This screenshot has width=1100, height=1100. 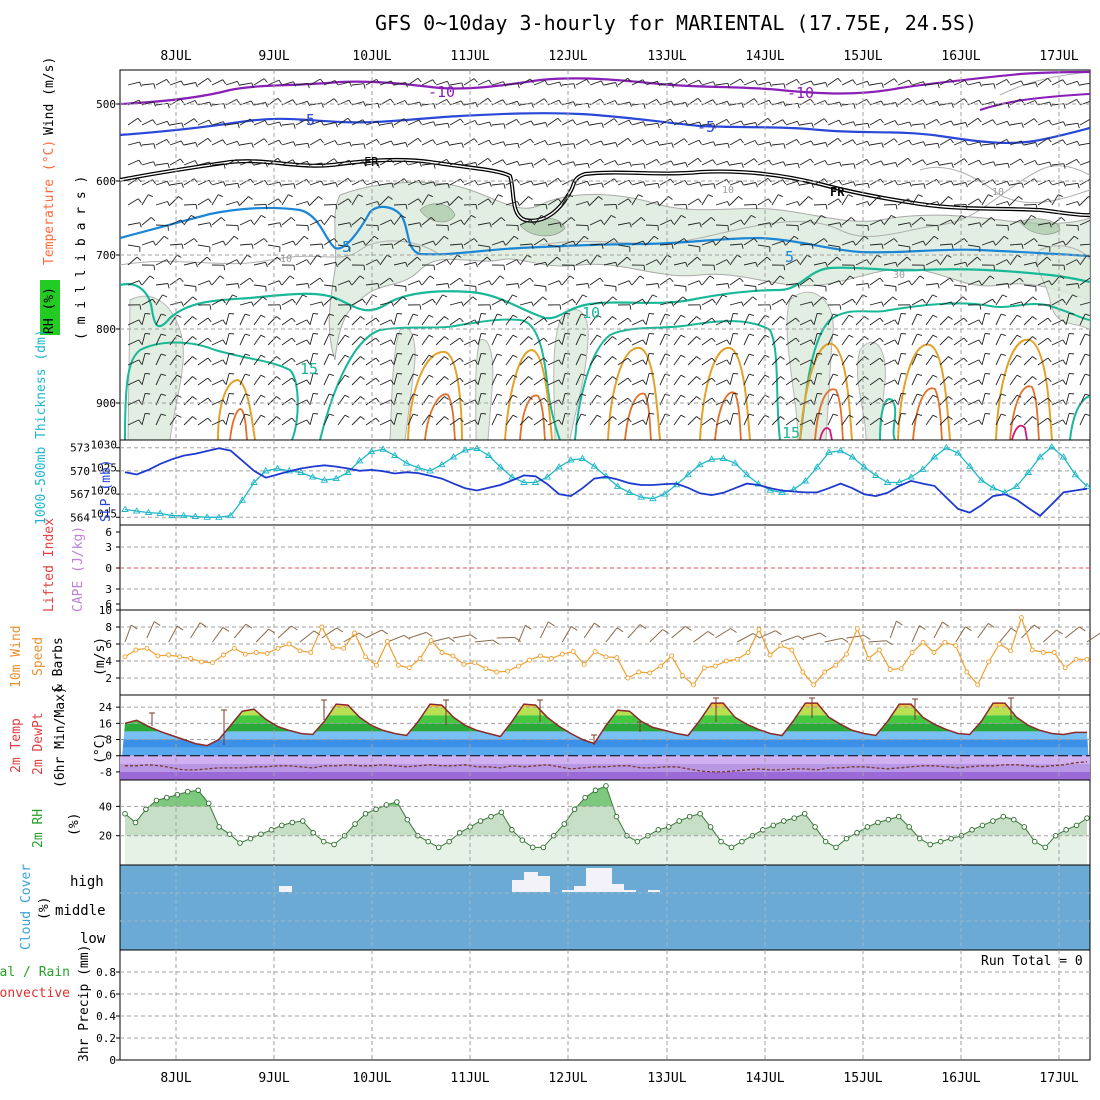 What do you see at coordinates (74, 824) in the screenshot?
I see `rh2m-unit-label: (%)` at bounding box center [74, 824].